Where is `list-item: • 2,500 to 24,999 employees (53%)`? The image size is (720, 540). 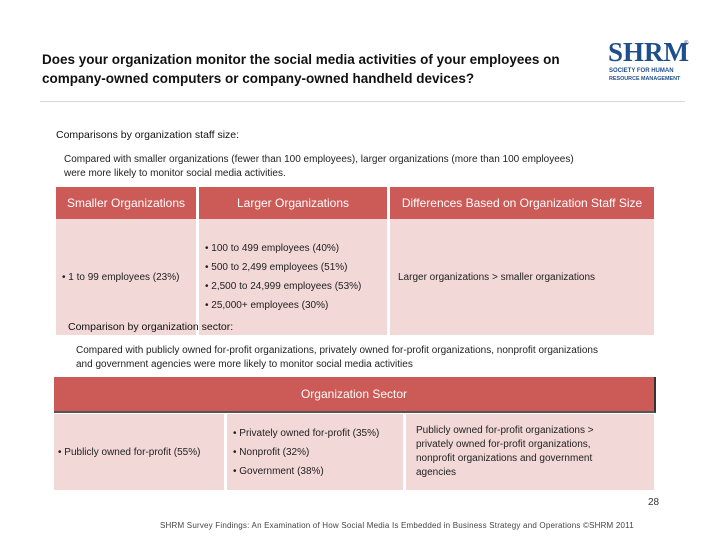
list-item: • 2,500 to 24,999 employees (53%) is located at coordinates (283, 286).